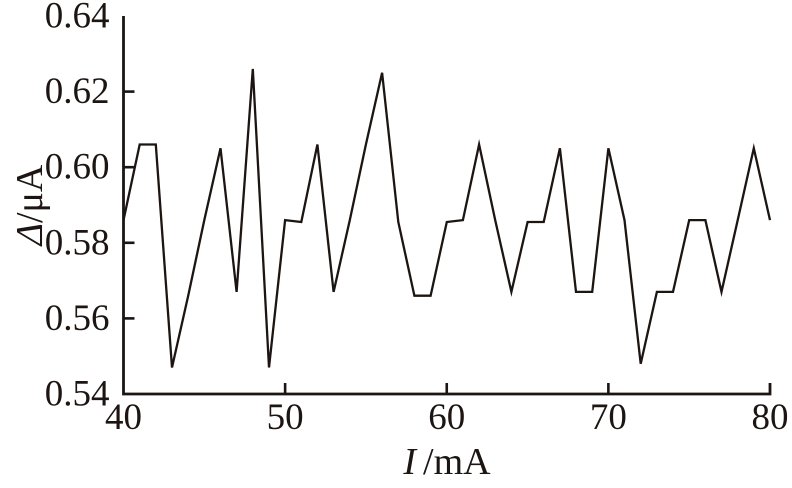  Describe the element at coordinates (410, 462) in the screenshot. I see `x-axis-variable: I` at that location.